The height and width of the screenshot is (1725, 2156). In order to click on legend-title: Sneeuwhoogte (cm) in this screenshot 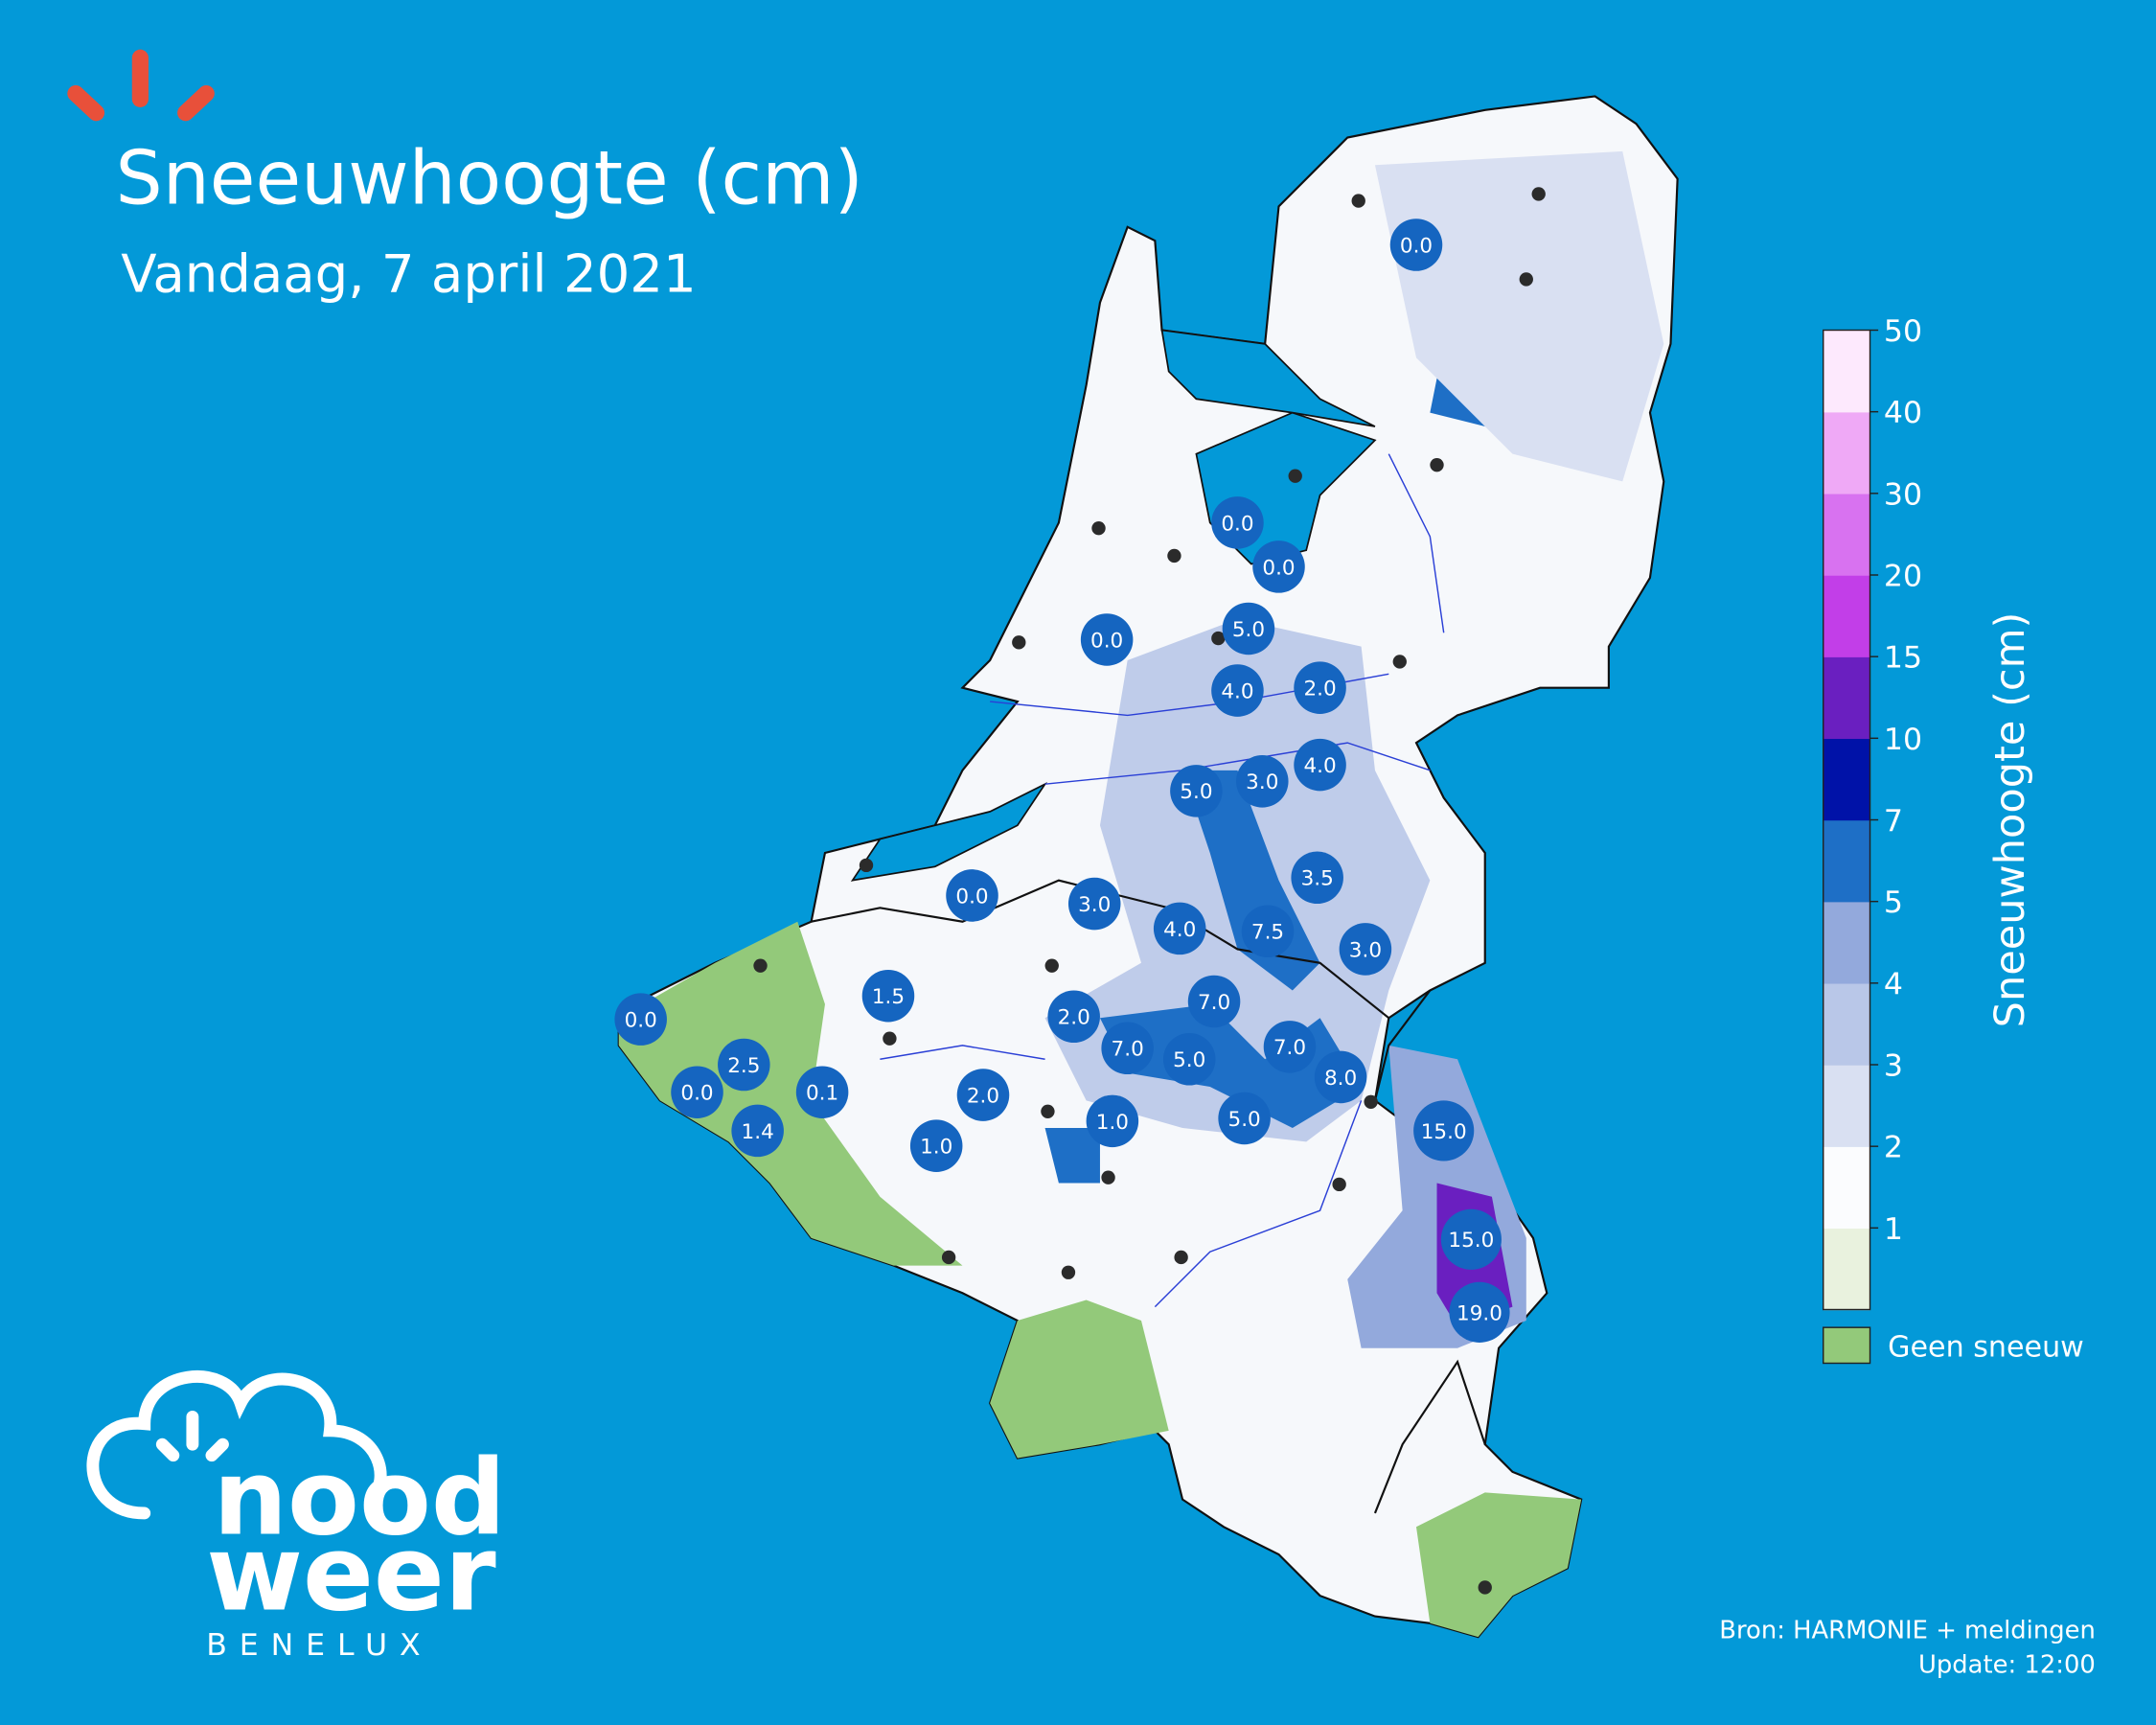, I will do `click(2010, 820)`.